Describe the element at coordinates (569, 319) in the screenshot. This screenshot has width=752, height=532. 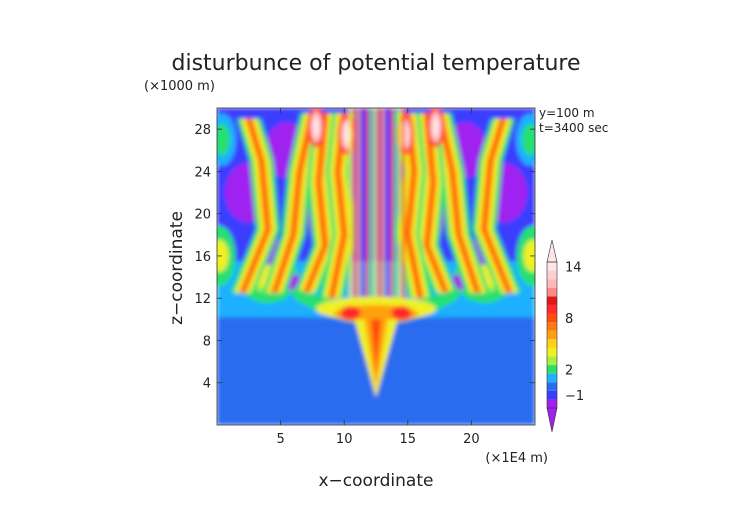
I see `colorbar-tick-label: 8` at that location.